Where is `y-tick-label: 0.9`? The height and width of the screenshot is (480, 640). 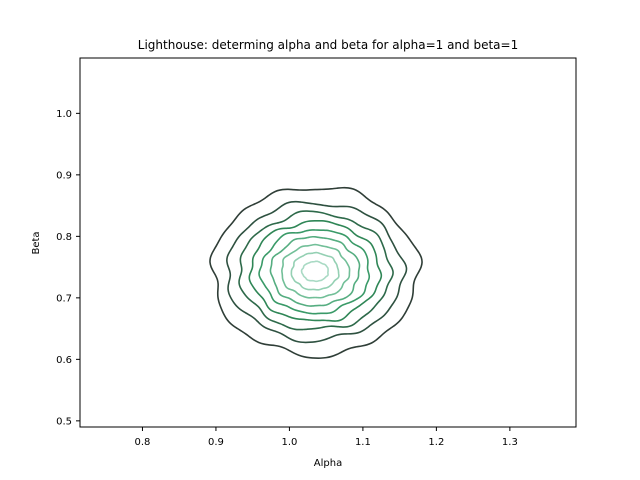
y-tick-label: 0.9 is located at coordinates (64, 175).